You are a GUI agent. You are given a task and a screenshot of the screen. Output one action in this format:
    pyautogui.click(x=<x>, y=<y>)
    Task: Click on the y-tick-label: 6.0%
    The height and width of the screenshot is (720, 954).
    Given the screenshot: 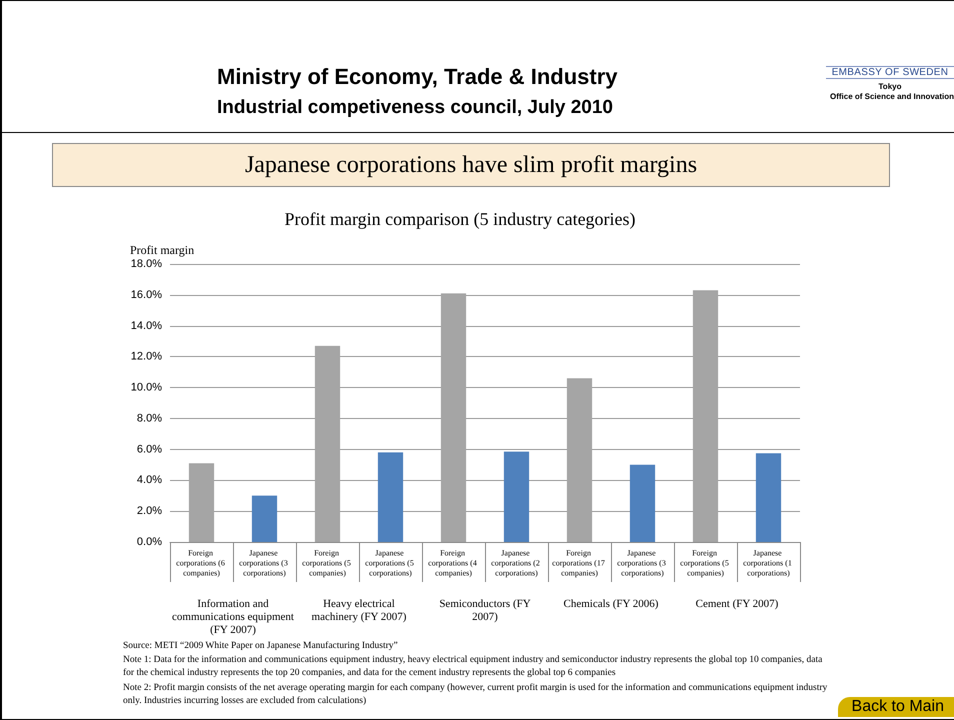 What is the action you would take?
    pyautogui.click(x=149, y=449)
    